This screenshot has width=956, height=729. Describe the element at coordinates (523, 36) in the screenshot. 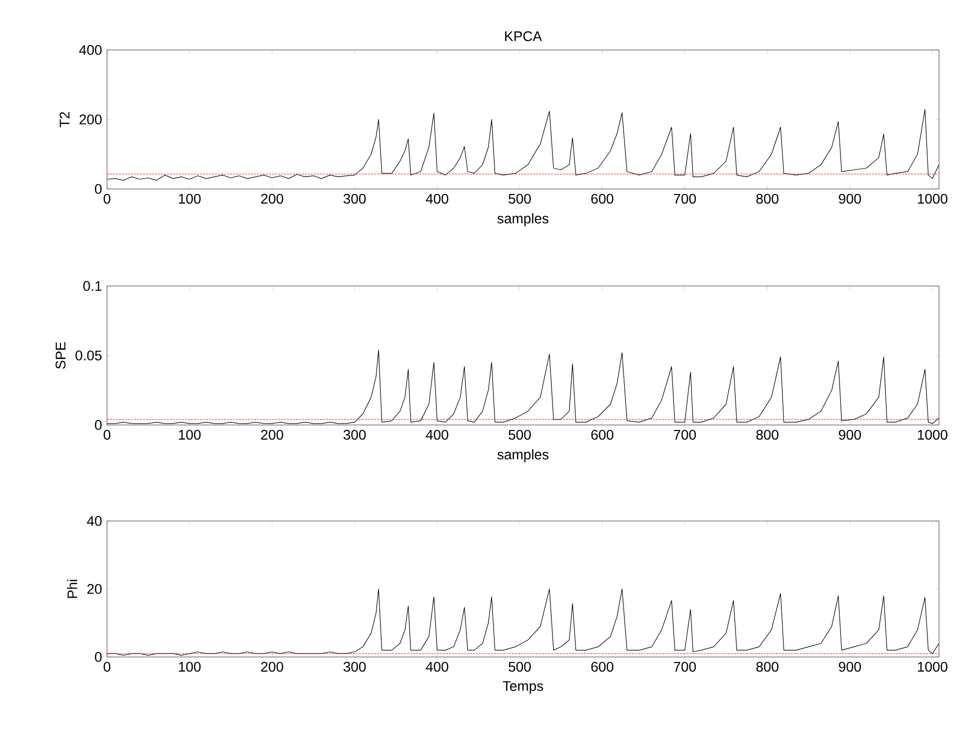

I see `chart-title: KPCA` at that location.